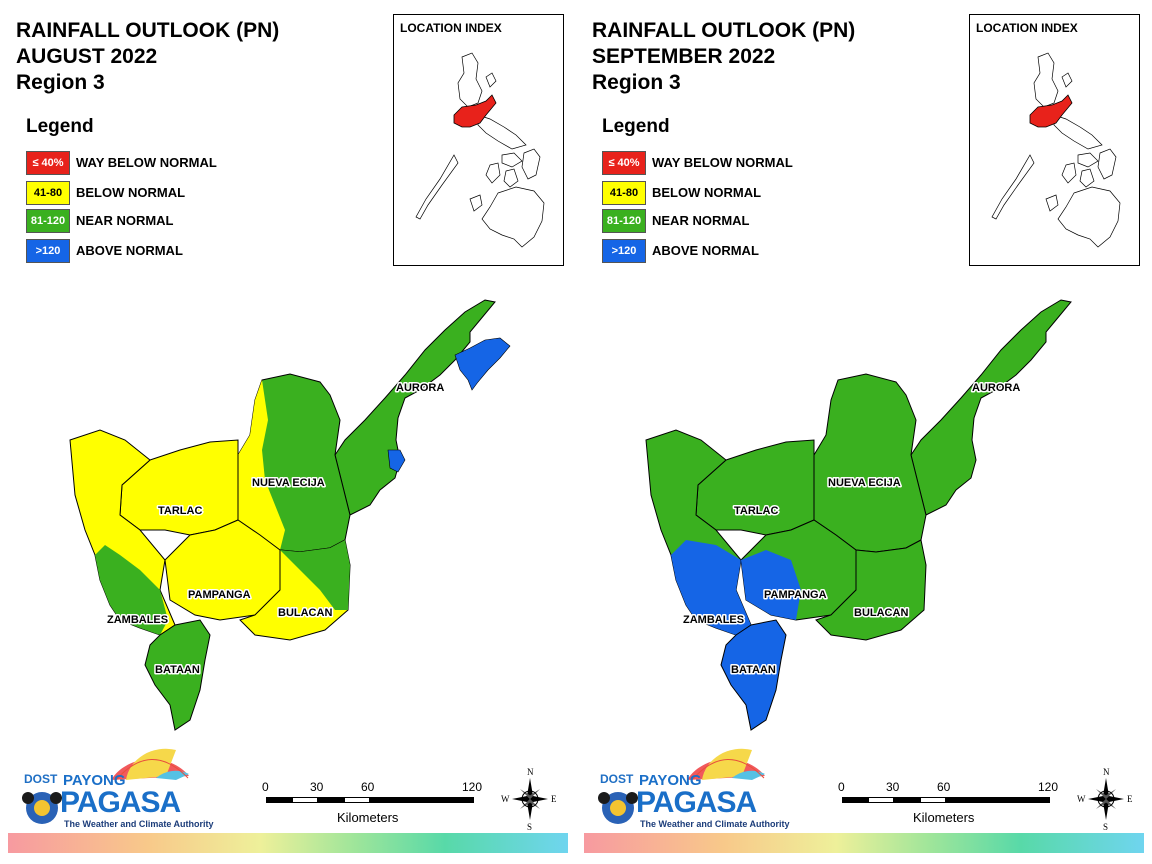  I want to click on zambales-above-normal, so click(711, 587).